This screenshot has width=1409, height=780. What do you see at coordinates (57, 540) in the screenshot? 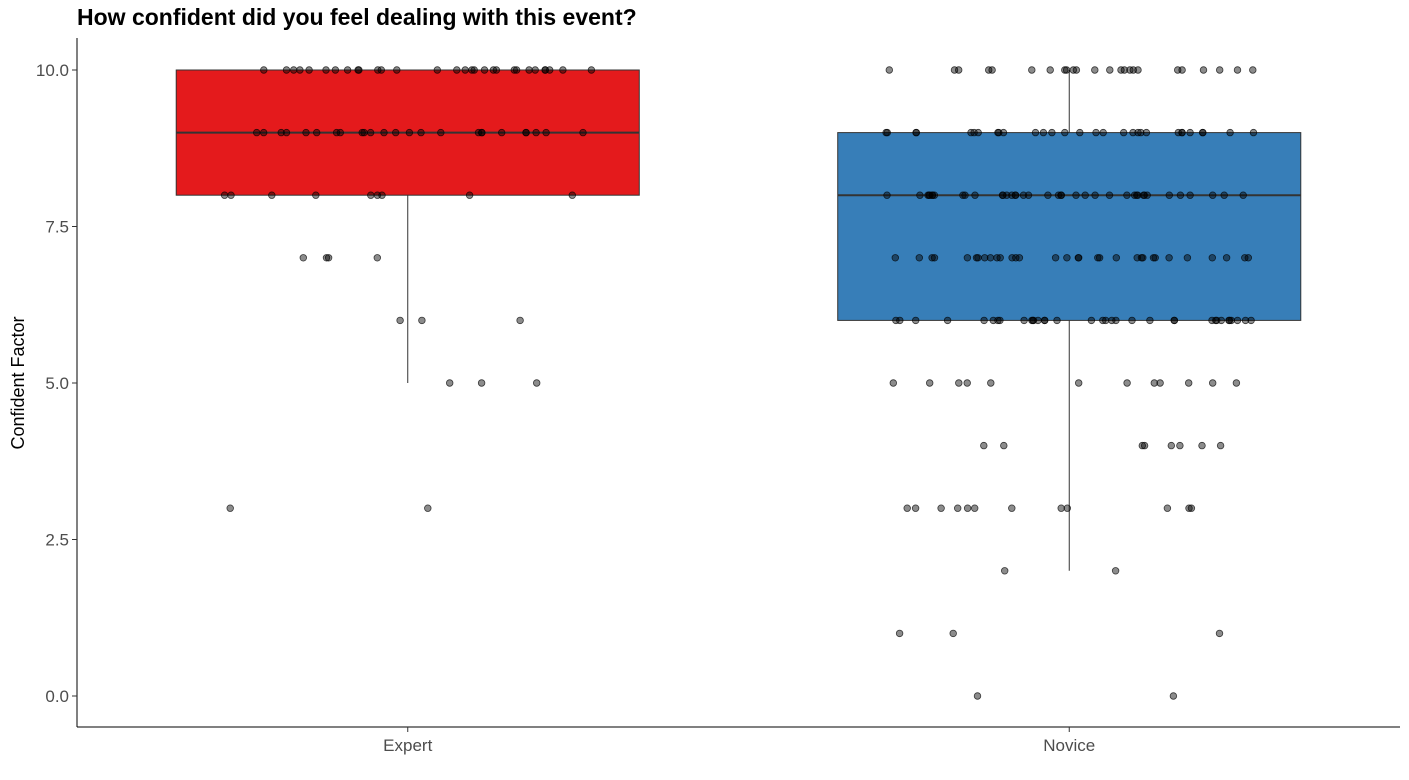
I see `y-tick-label: 2.5` at bounding box center [57, 540].